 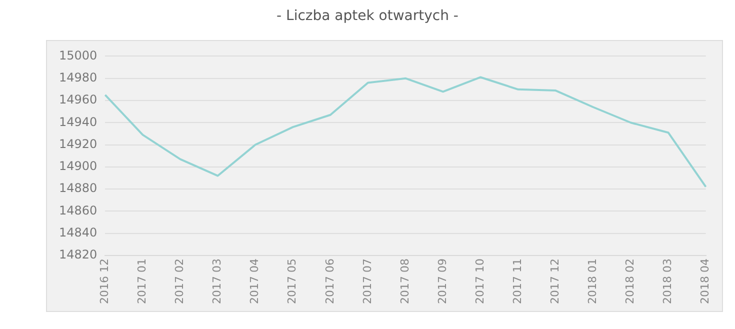 What do you see at coordinates (329, 281) in the screenshot?
I see `x-tick-label: 2017 06` at bounding box center [329, 281].